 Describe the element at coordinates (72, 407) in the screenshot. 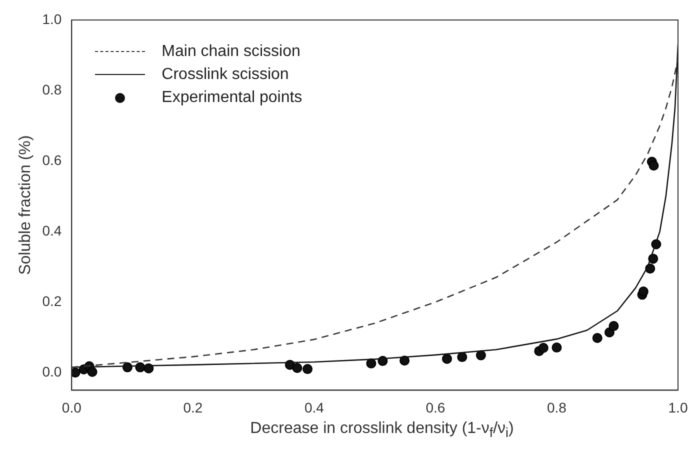

I see `x-tick-label: 0.0` at that location.